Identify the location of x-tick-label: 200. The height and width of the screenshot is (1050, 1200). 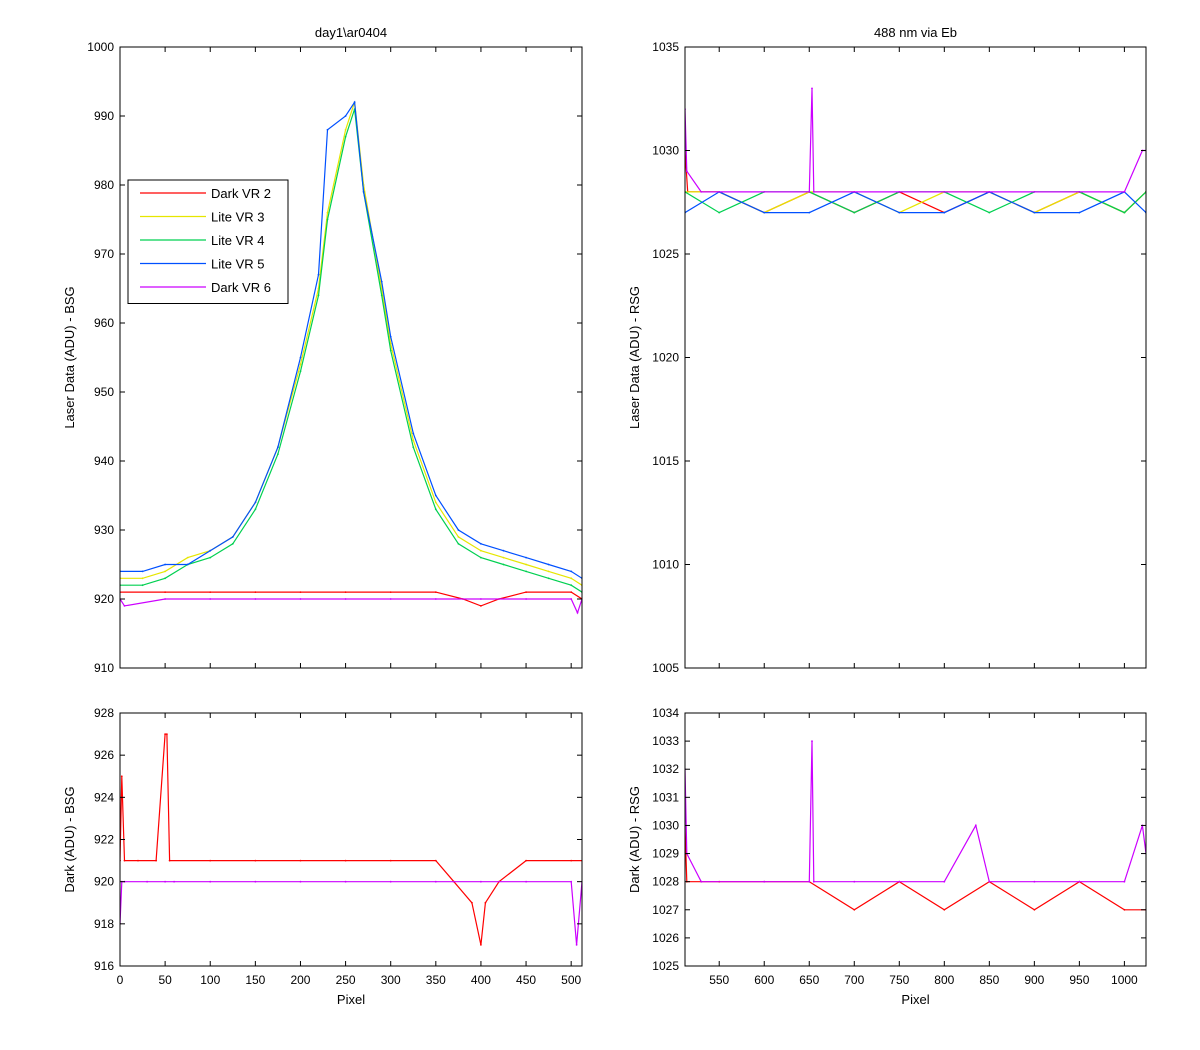
(300, 980).